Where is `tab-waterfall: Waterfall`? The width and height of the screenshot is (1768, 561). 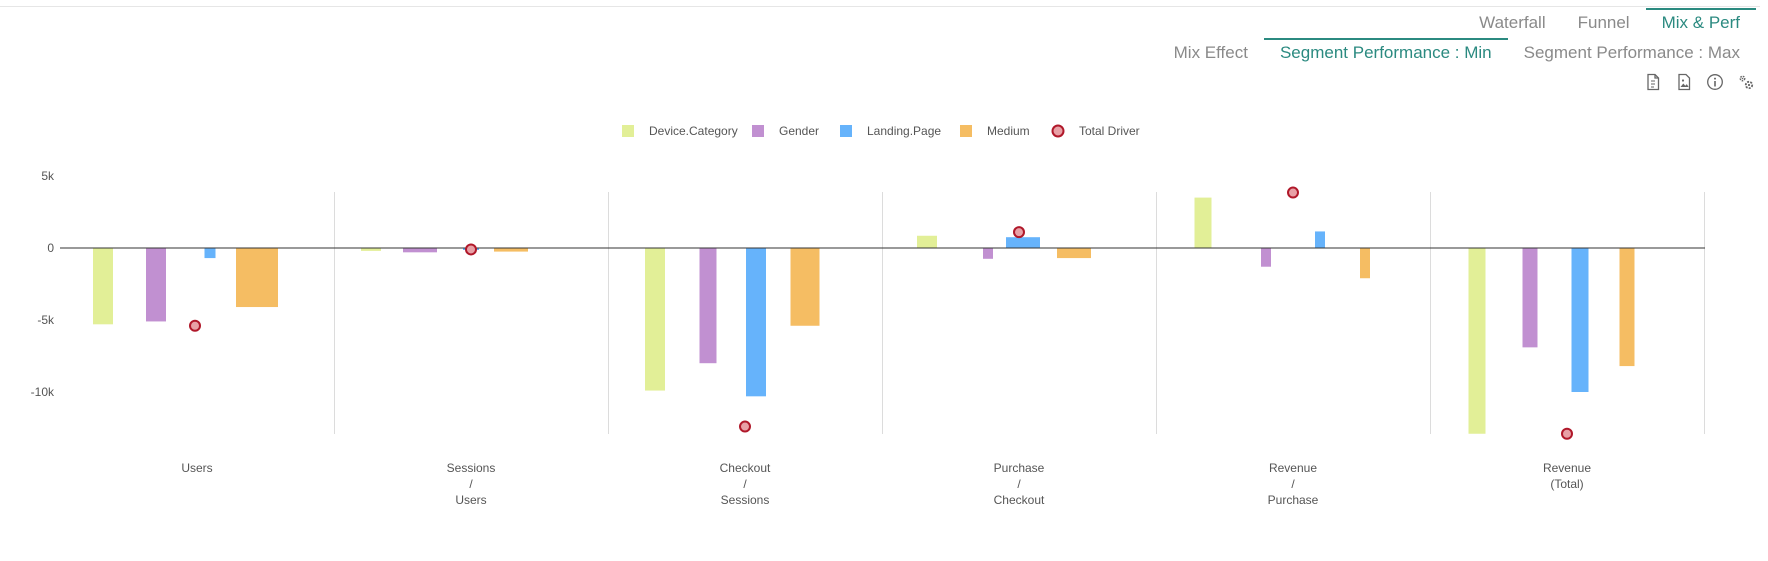 tab-waterfall: Waterfall is located at coordinates (1512, 22).